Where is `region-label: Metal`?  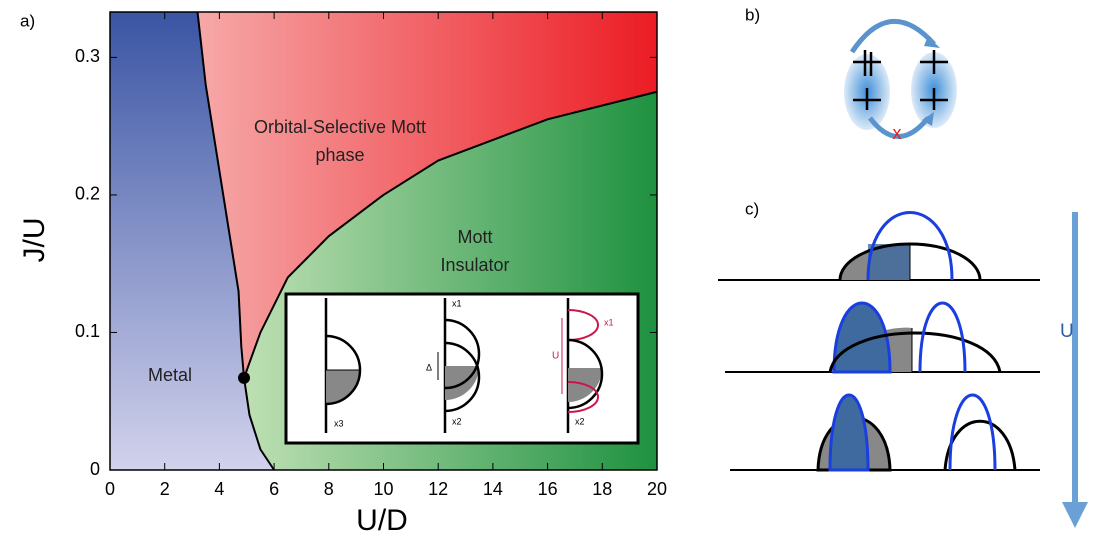 region-label: Metal is located at coordinates (170, 375).